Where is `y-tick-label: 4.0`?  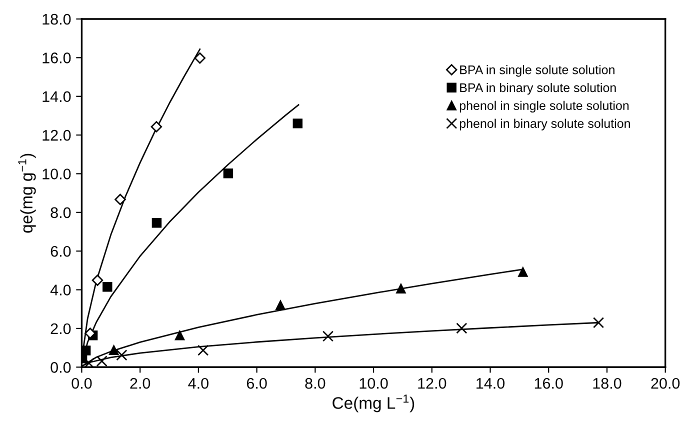 y-tick-label: 4.0 is located at coordinates (60, 290).